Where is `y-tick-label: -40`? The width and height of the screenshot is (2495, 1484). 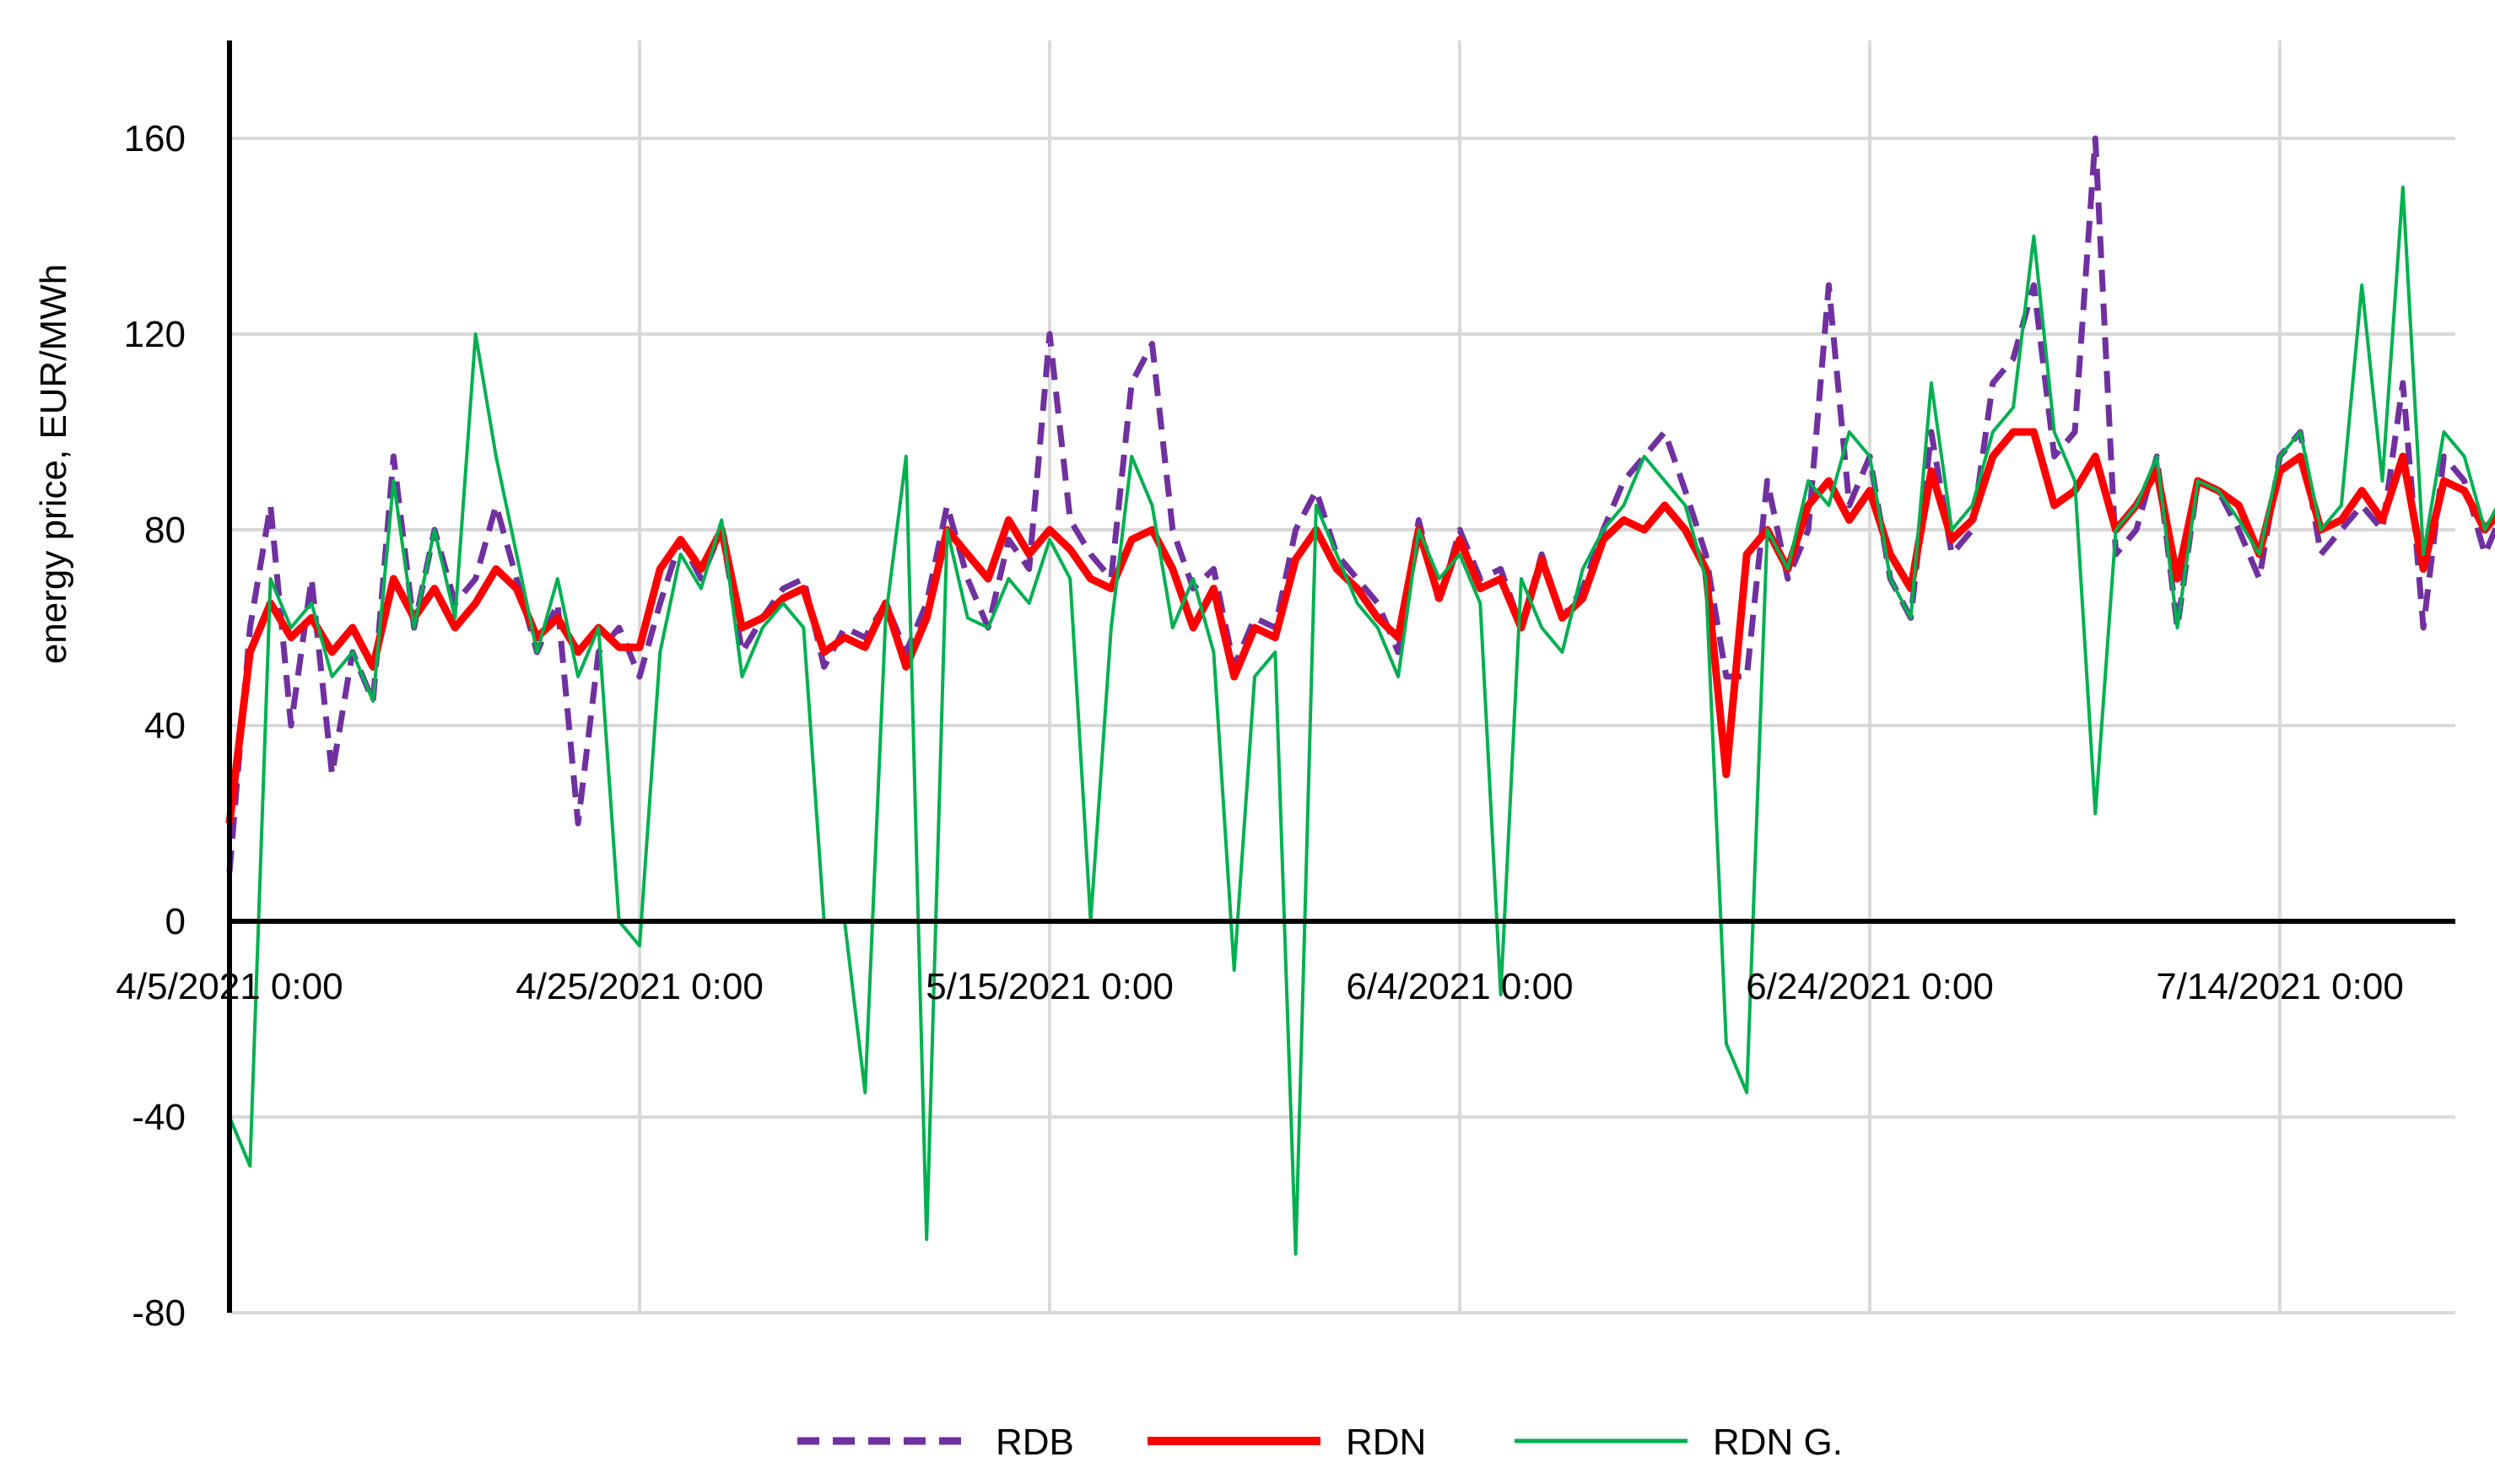
y-tick-label: -40 is located at coordinates (159, 1117).